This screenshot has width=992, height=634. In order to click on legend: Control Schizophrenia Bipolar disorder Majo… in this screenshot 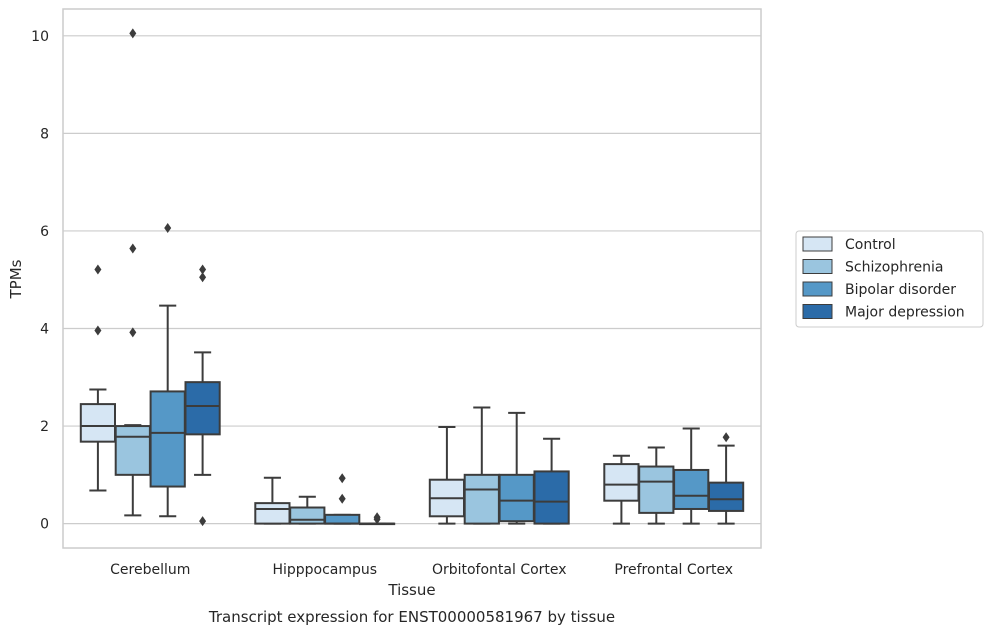, I will do `click(889, 279)`.